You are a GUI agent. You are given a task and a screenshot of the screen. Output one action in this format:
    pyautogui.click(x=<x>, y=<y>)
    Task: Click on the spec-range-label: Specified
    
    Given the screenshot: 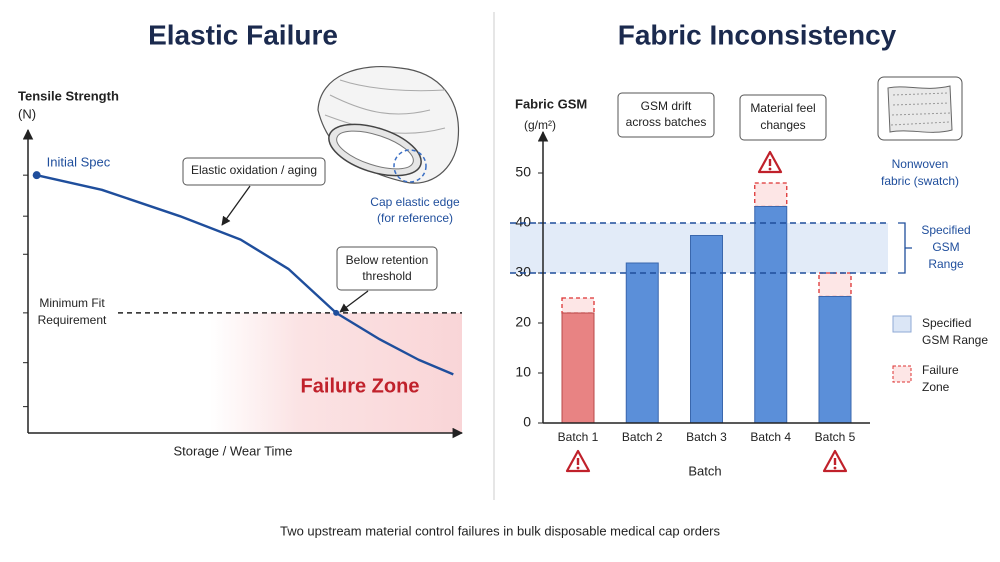 What is the action you would take?
    pyautogui.click(x=945, y=230)
    